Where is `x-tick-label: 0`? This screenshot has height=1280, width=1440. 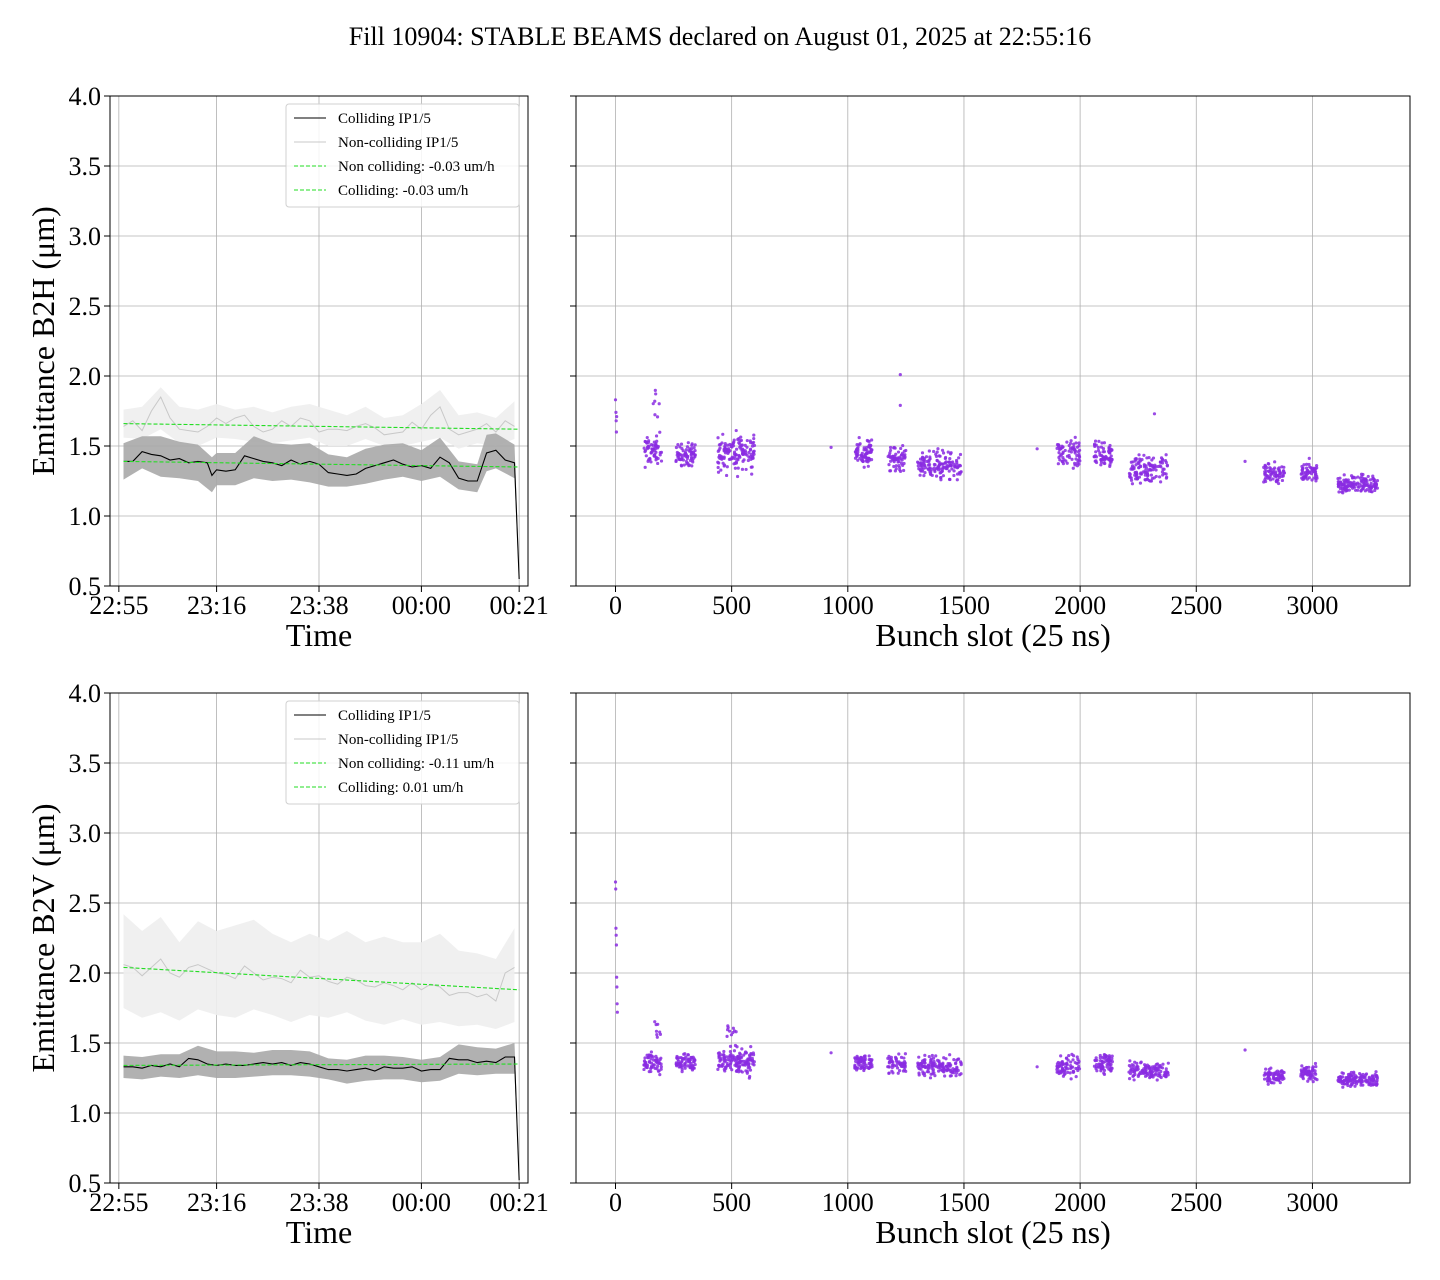 x-tick-label: 0 is located at coordinates (615, 1202).